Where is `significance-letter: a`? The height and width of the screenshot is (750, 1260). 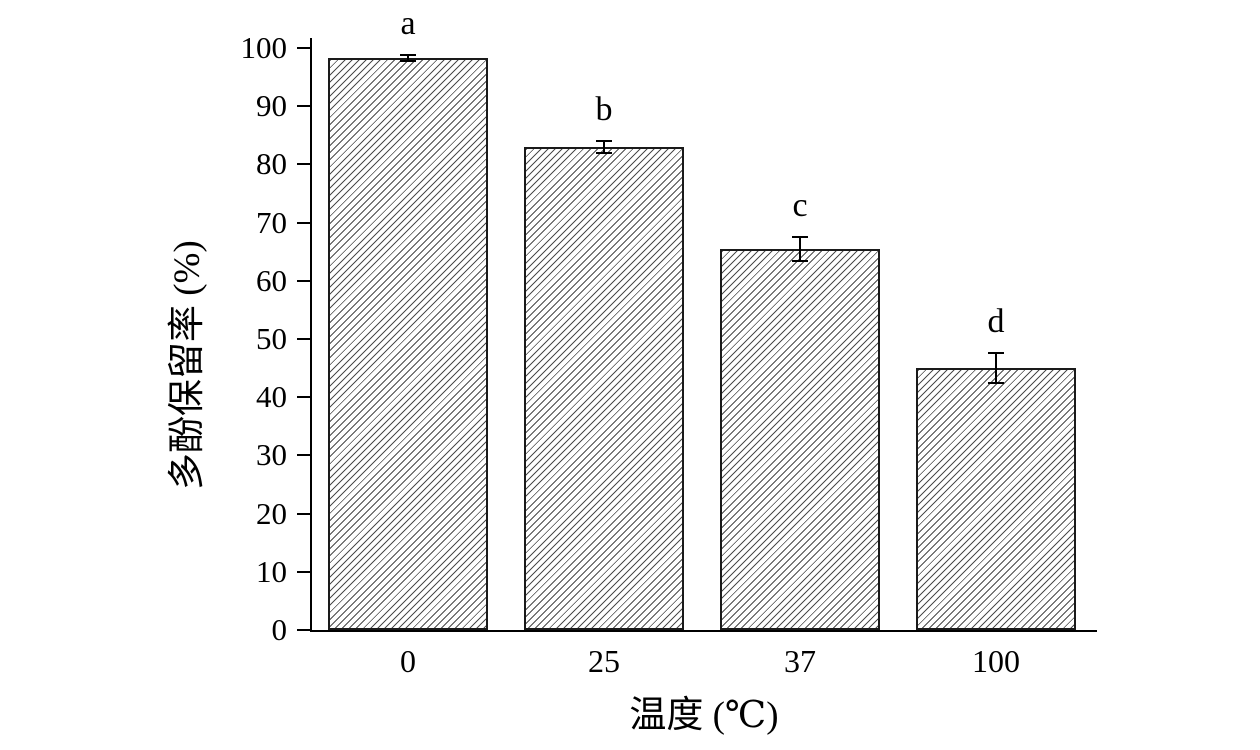
significance-letter: a is located at coordinates (408, 23).